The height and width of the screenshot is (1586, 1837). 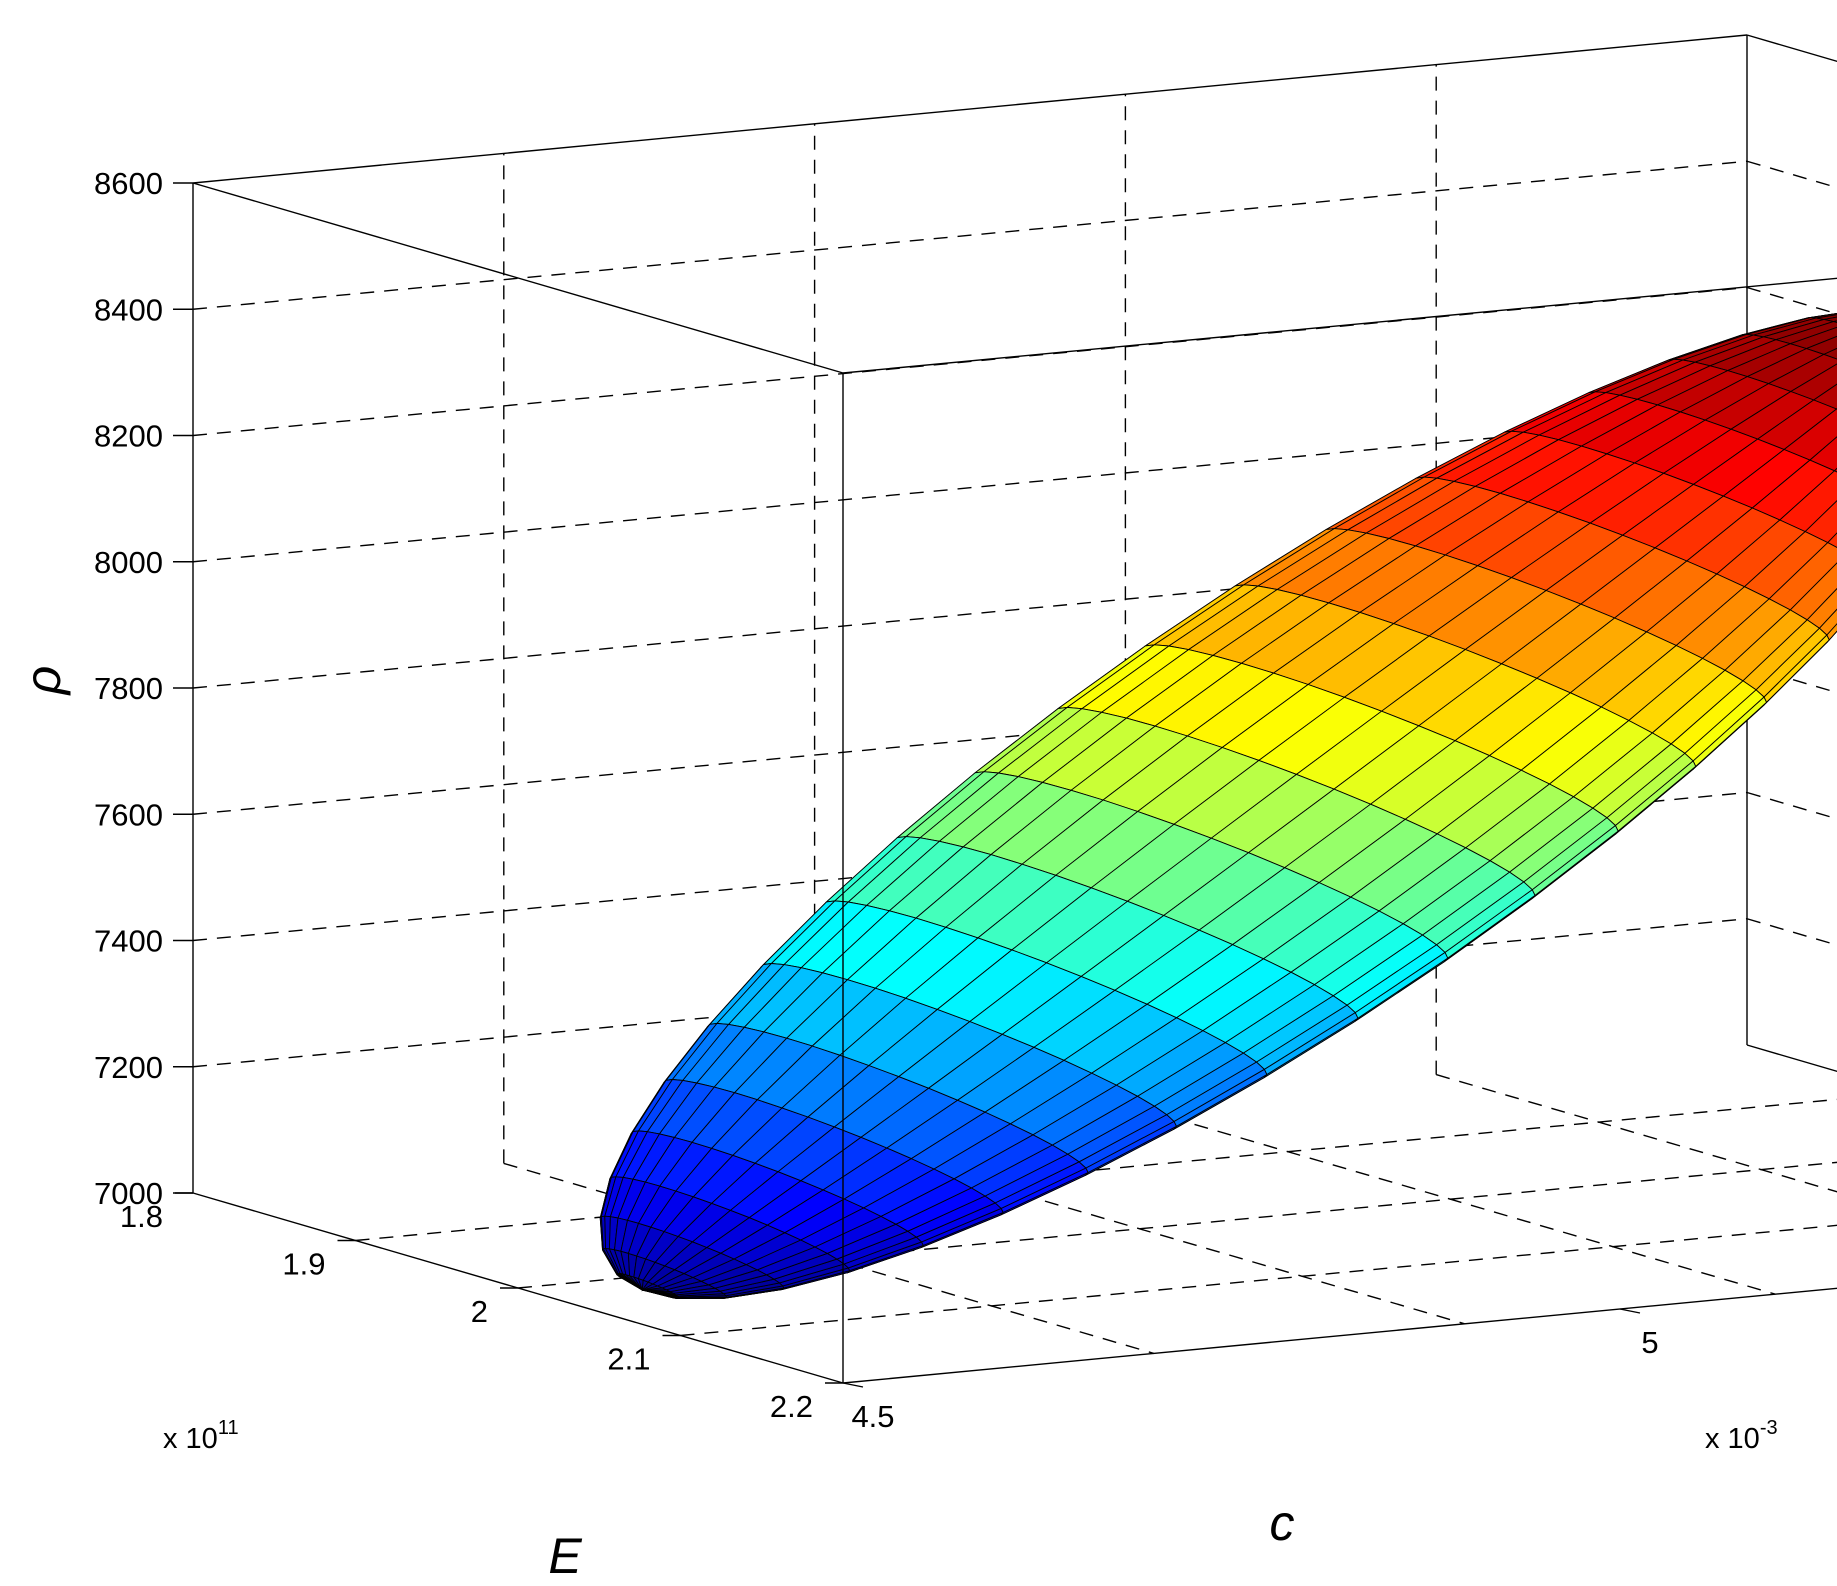 I want to click on box-edge-left-top, so click(x=518, y=278).